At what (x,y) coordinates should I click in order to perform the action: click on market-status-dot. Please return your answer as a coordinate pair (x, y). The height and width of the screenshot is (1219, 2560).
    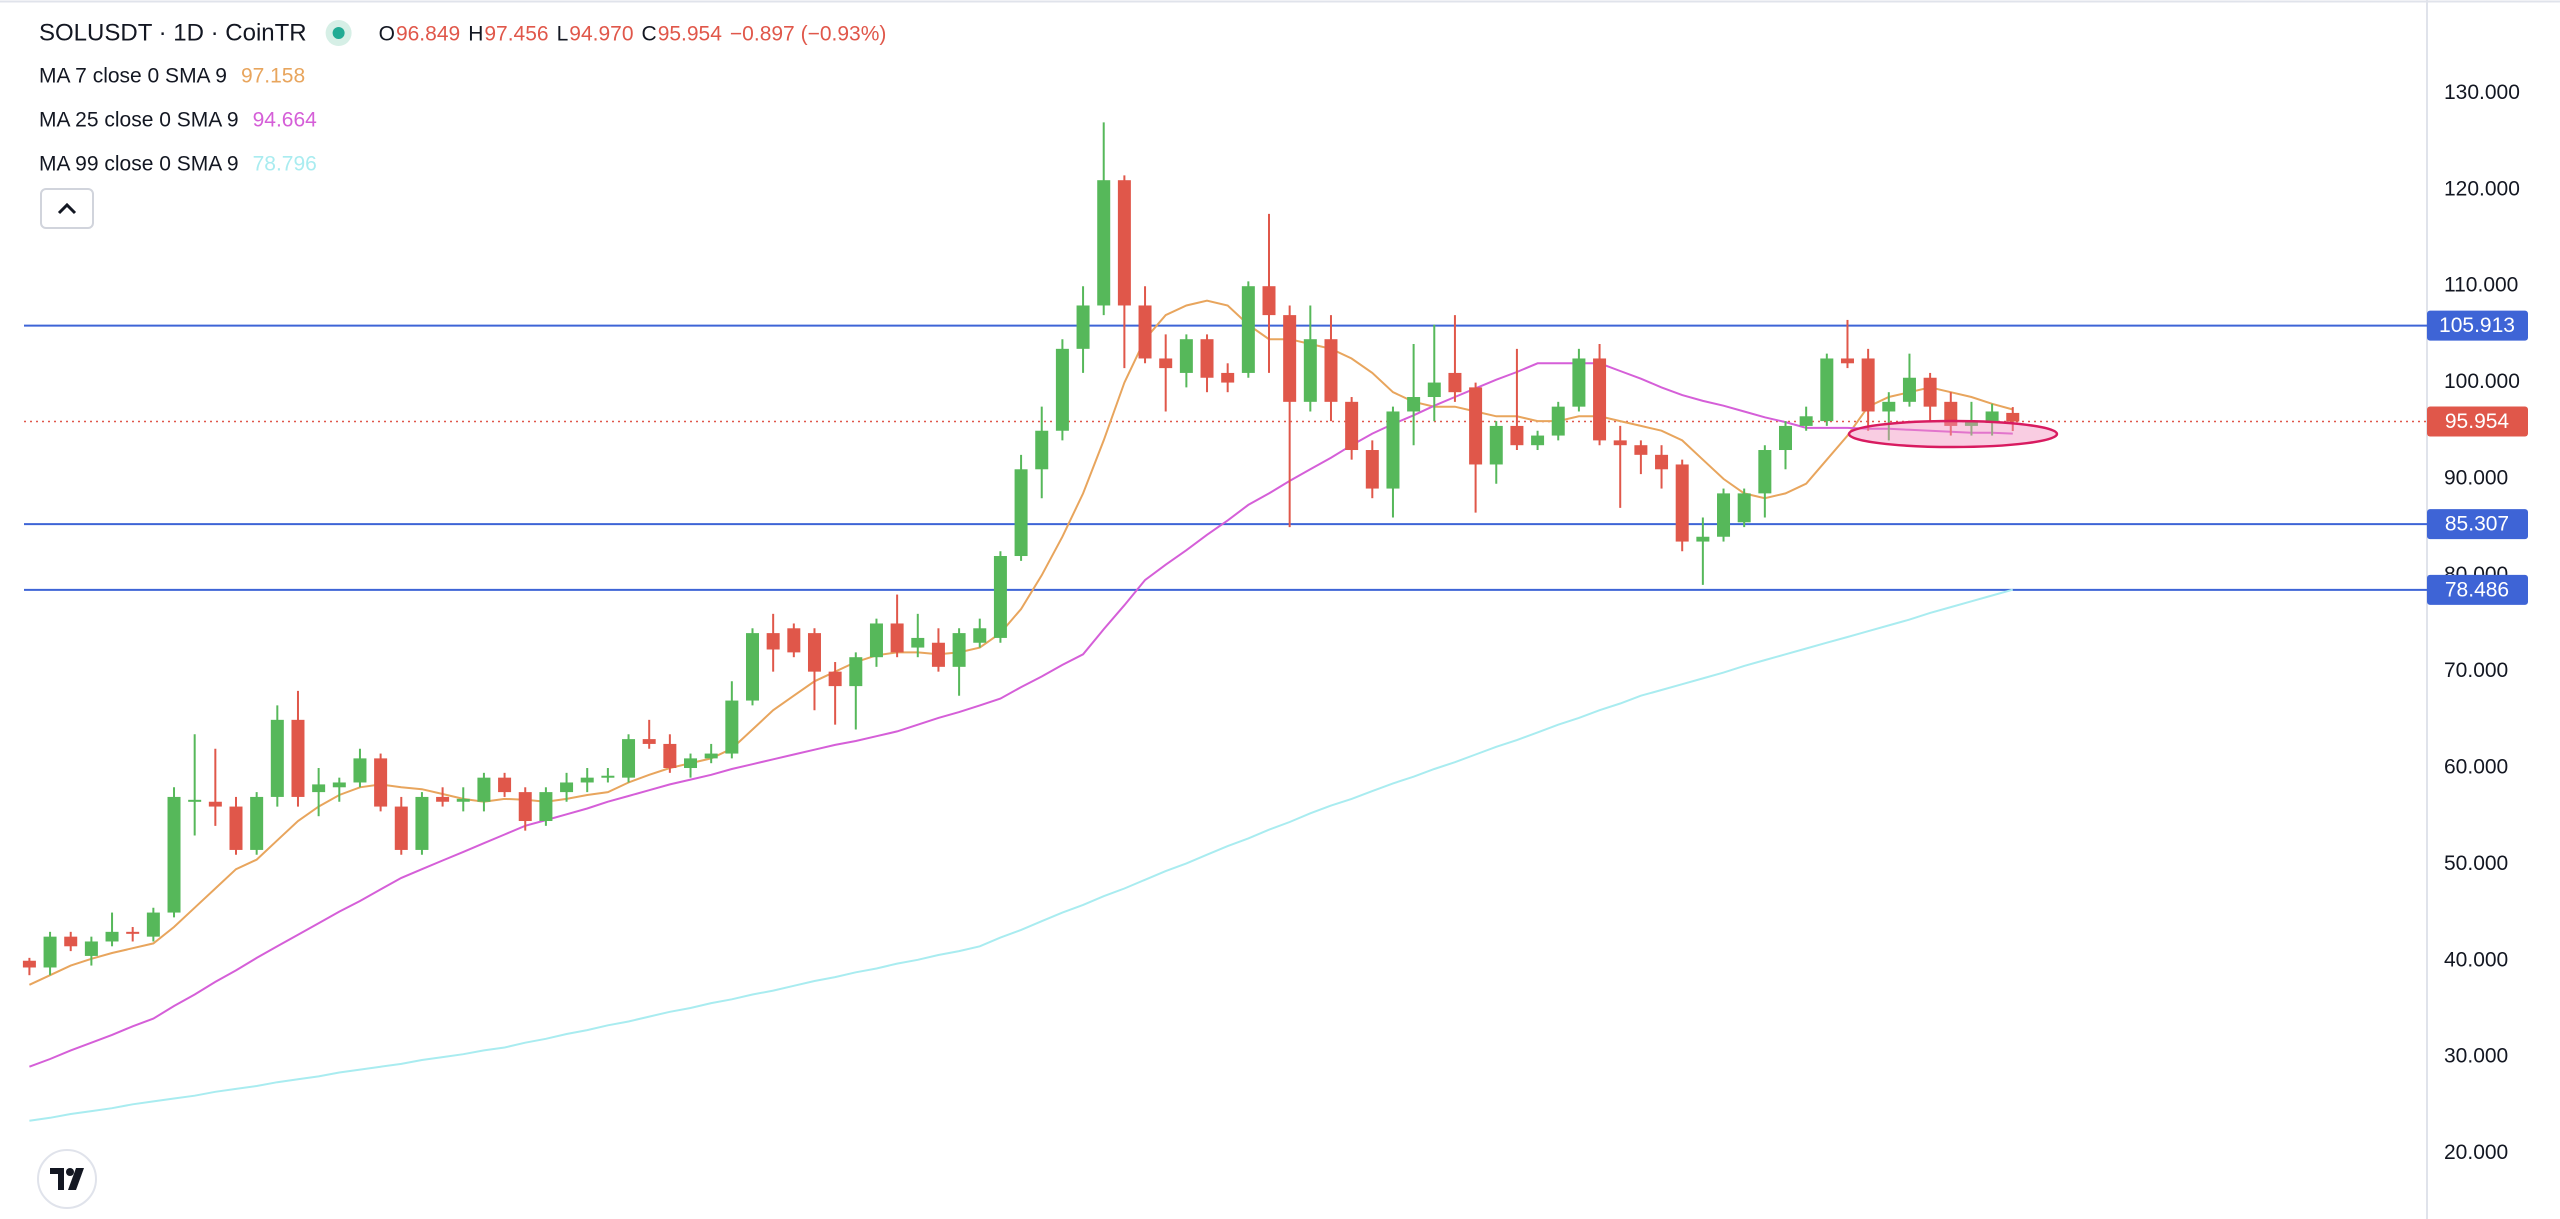
    Looking at the image, I should click on (338, 33).